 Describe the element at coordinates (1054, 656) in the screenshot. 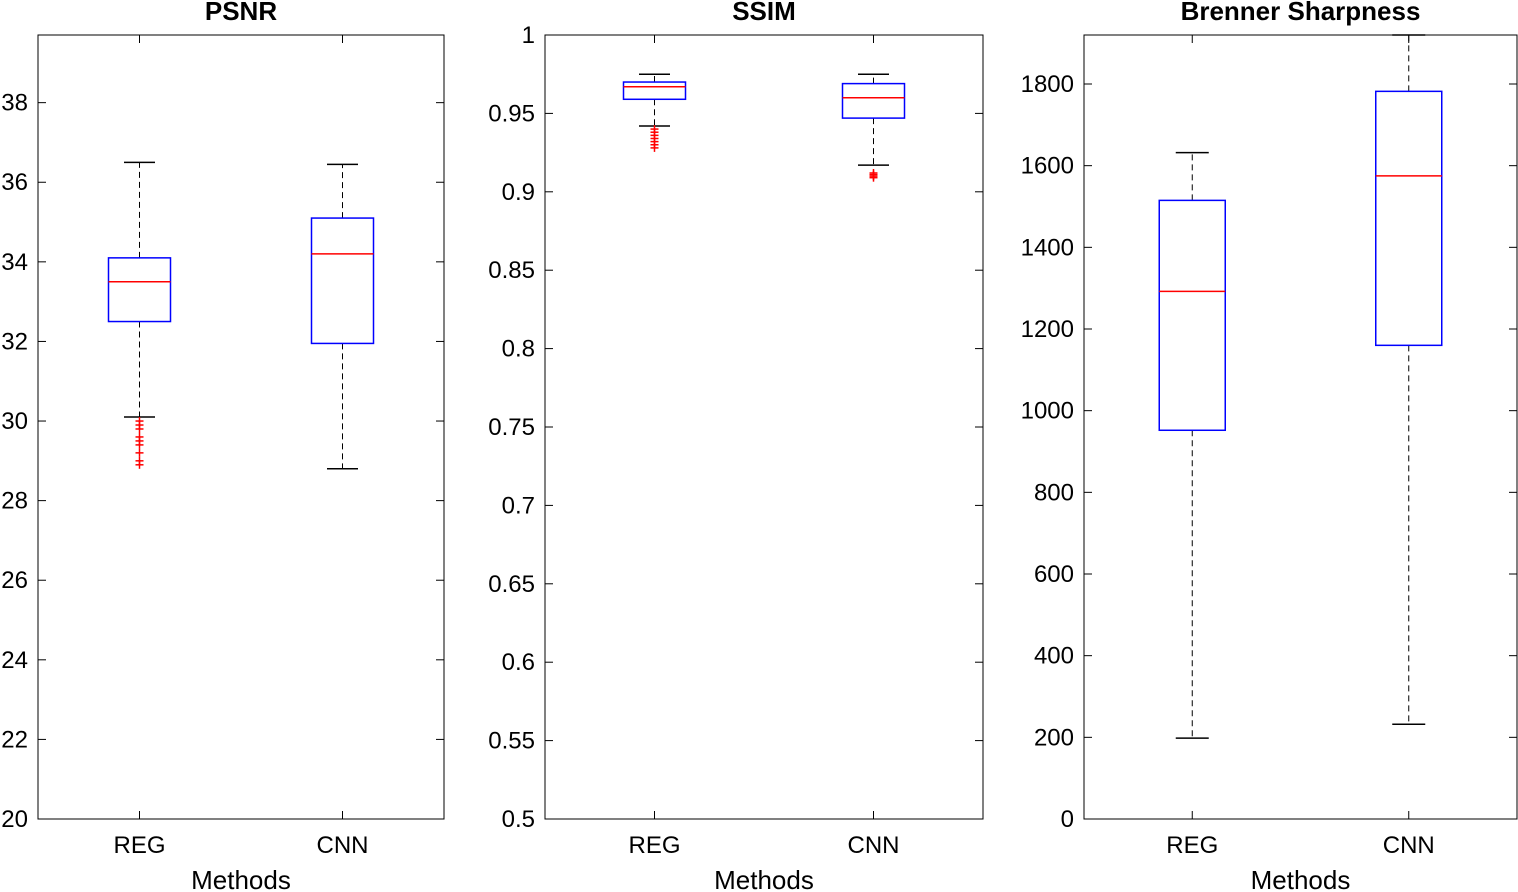

I see `y-tick-label: 400` at that location.